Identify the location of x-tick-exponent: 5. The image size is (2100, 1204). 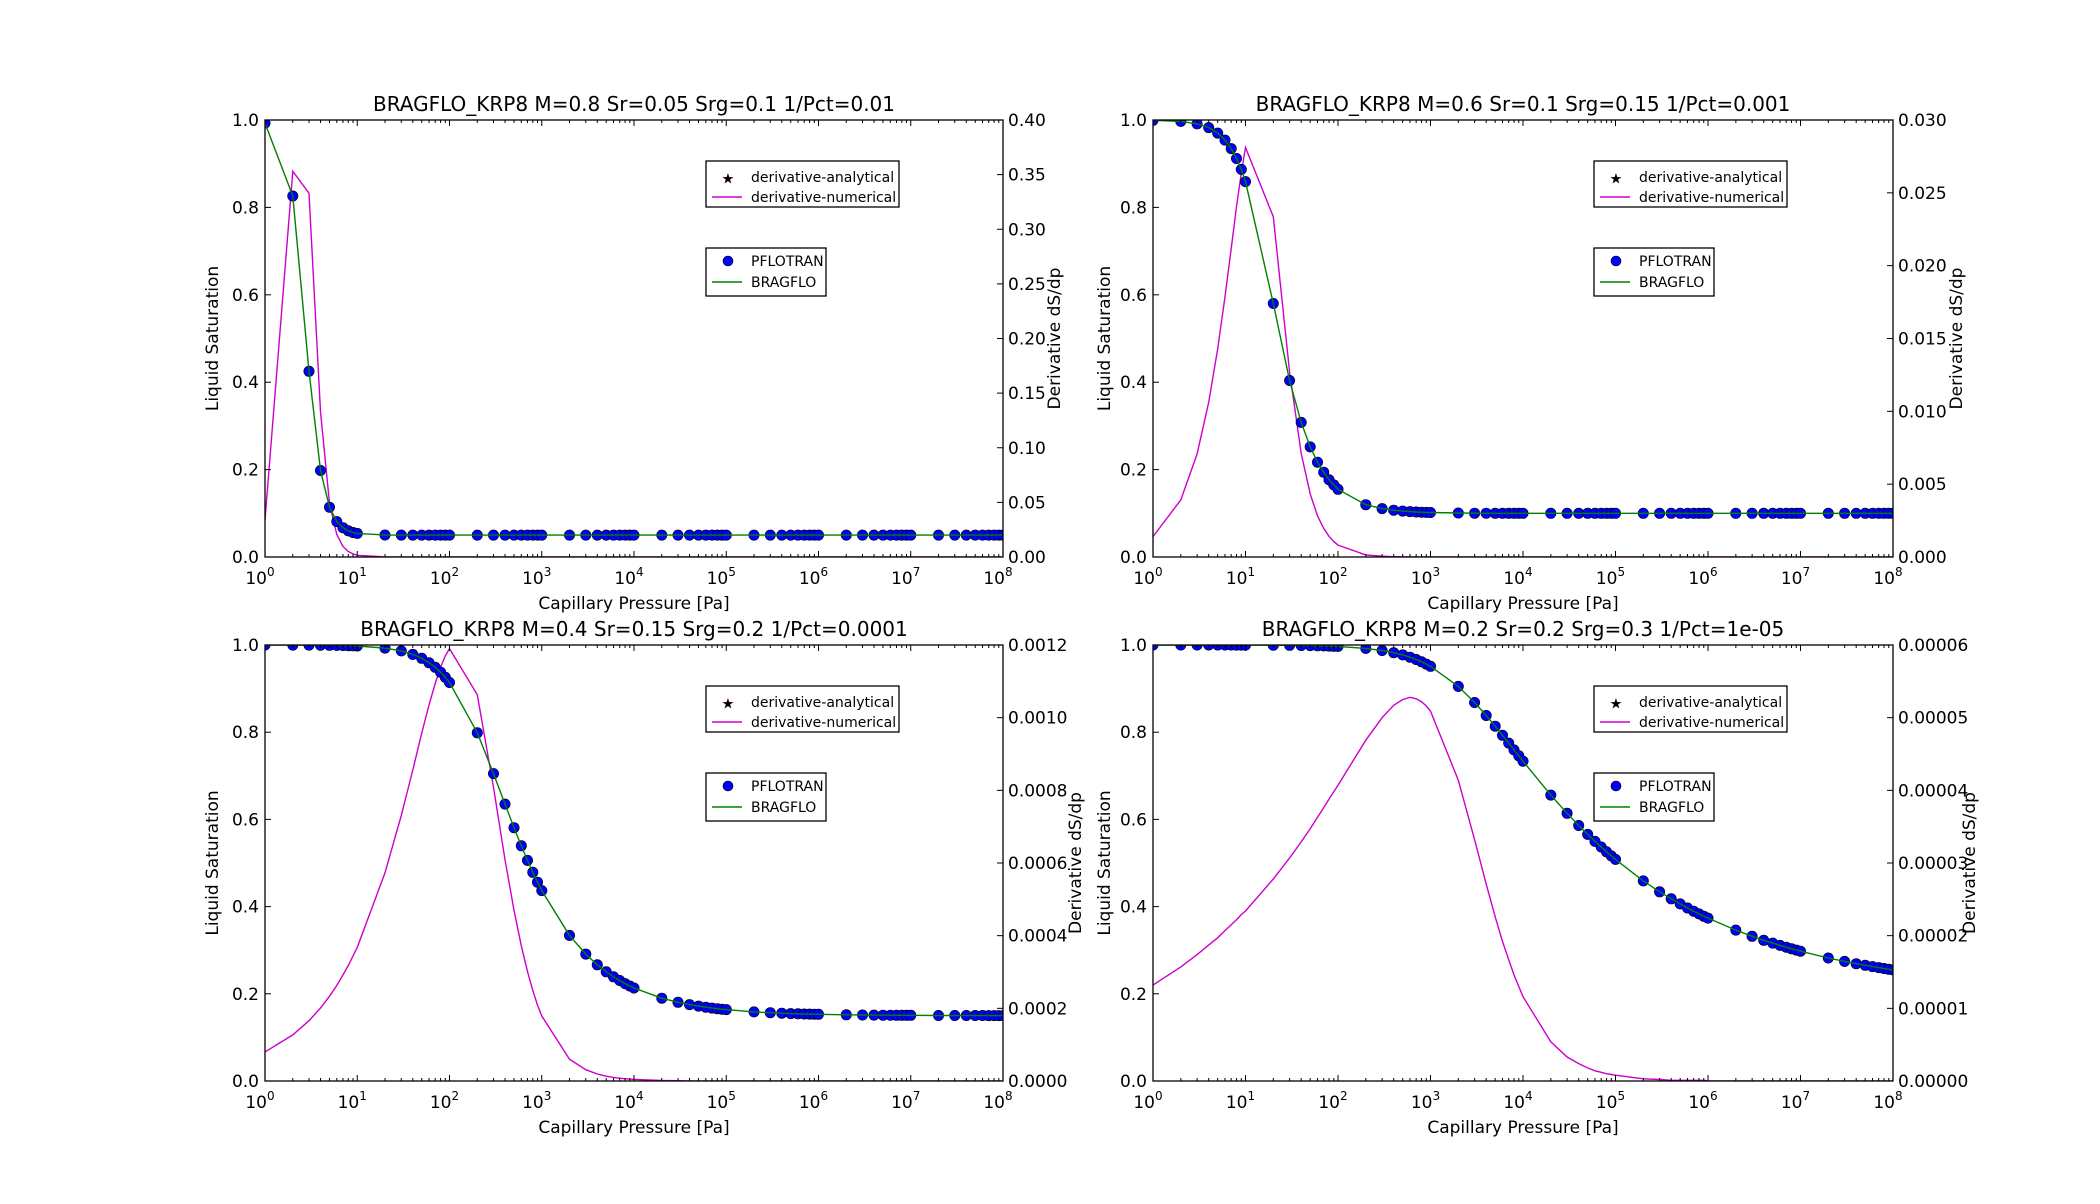
(732, 1096).